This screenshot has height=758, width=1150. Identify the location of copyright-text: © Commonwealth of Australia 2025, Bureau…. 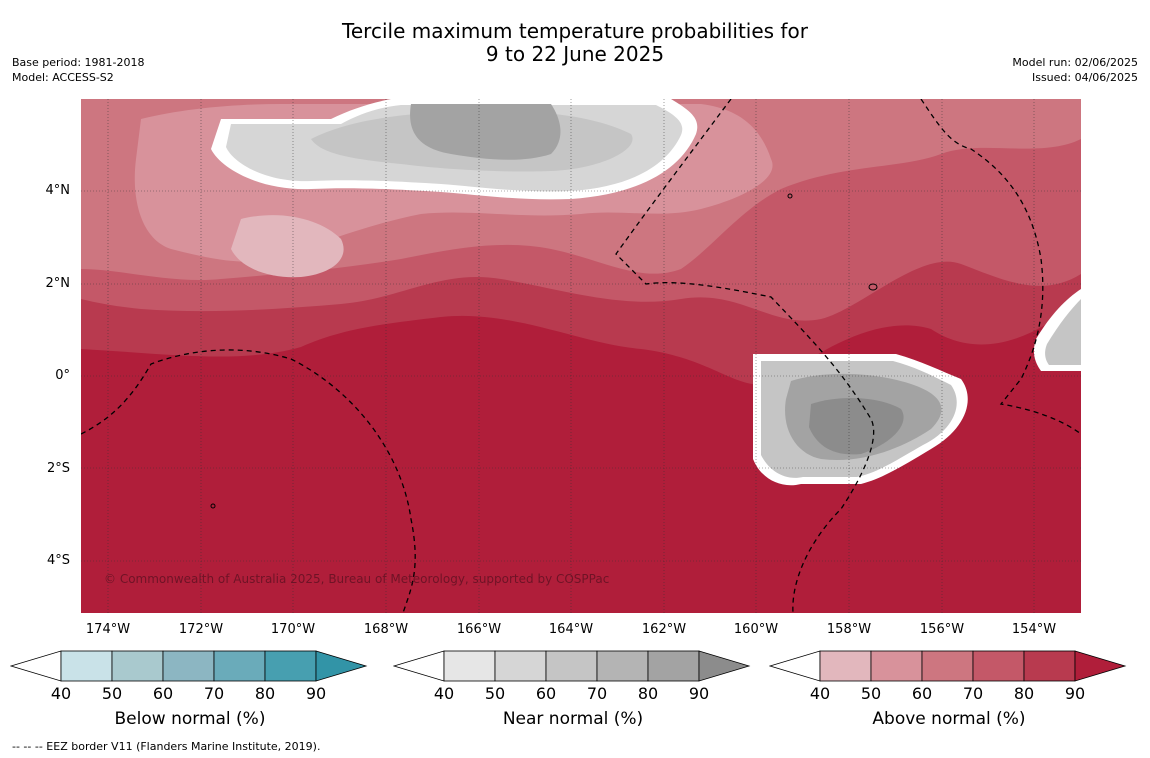
(357, 579).